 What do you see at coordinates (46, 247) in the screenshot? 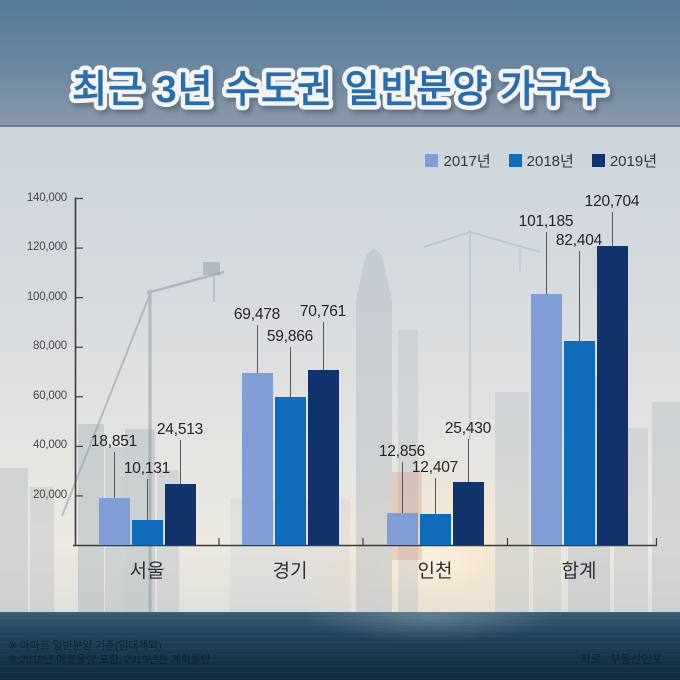
I see `y-tick-label-120000: 120,000` at bounding box center [46, 247].